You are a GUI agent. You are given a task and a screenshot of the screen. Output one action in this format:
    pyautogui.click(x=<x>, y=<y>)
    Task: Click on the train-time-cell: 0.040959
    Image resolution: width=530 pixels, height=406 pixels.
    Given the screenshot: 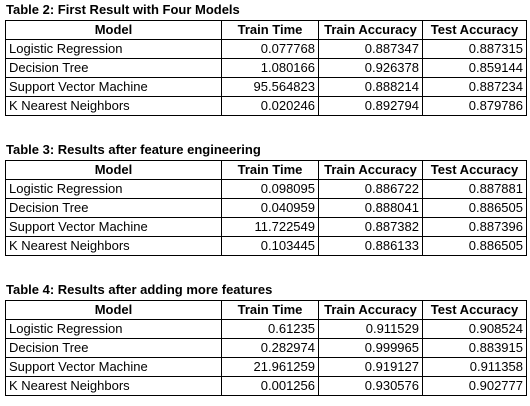 What is the action you would take?
    pyautogui.click(x=270, y=208)
    